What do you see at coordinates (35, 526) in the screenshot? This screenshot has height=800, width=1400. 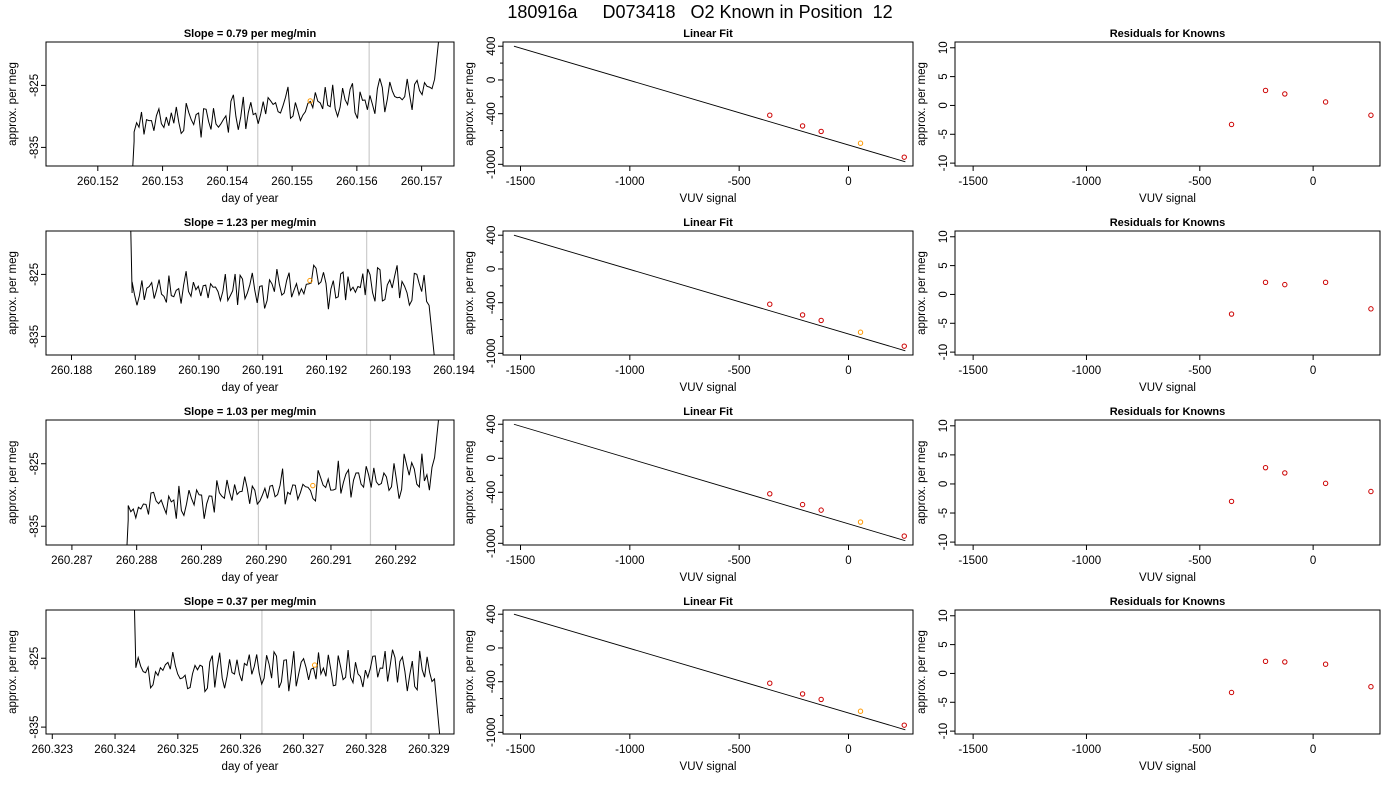 I see `y-tick-label: -835` at bounding box center [35, 526].